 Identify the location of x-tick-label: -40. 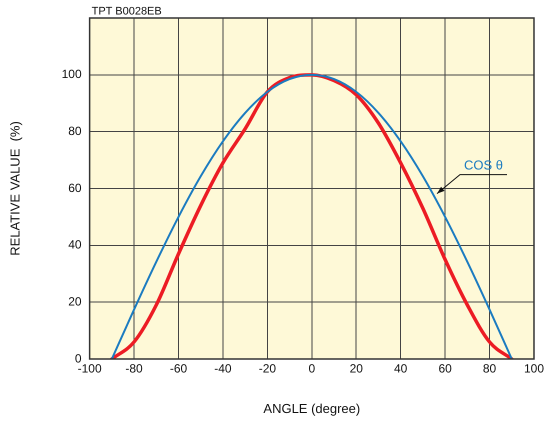
(223, 369).